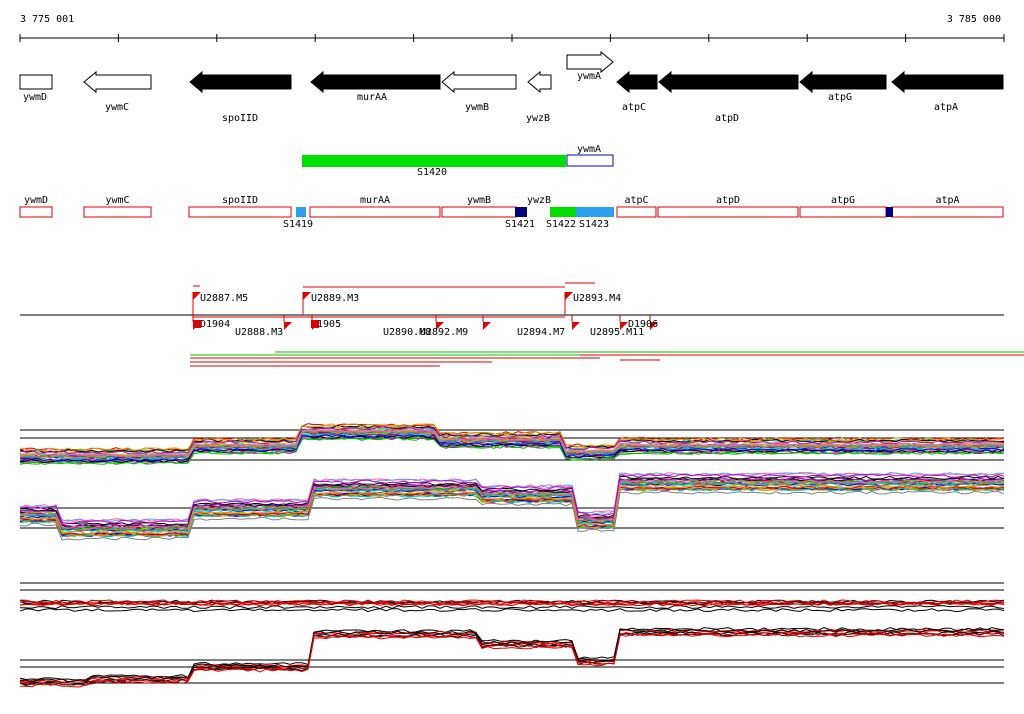 The image size is (1024, 714). Describe the element at coordinates (240, 200) in the screenshot. I see `annotation-label: spoIID` at that location.